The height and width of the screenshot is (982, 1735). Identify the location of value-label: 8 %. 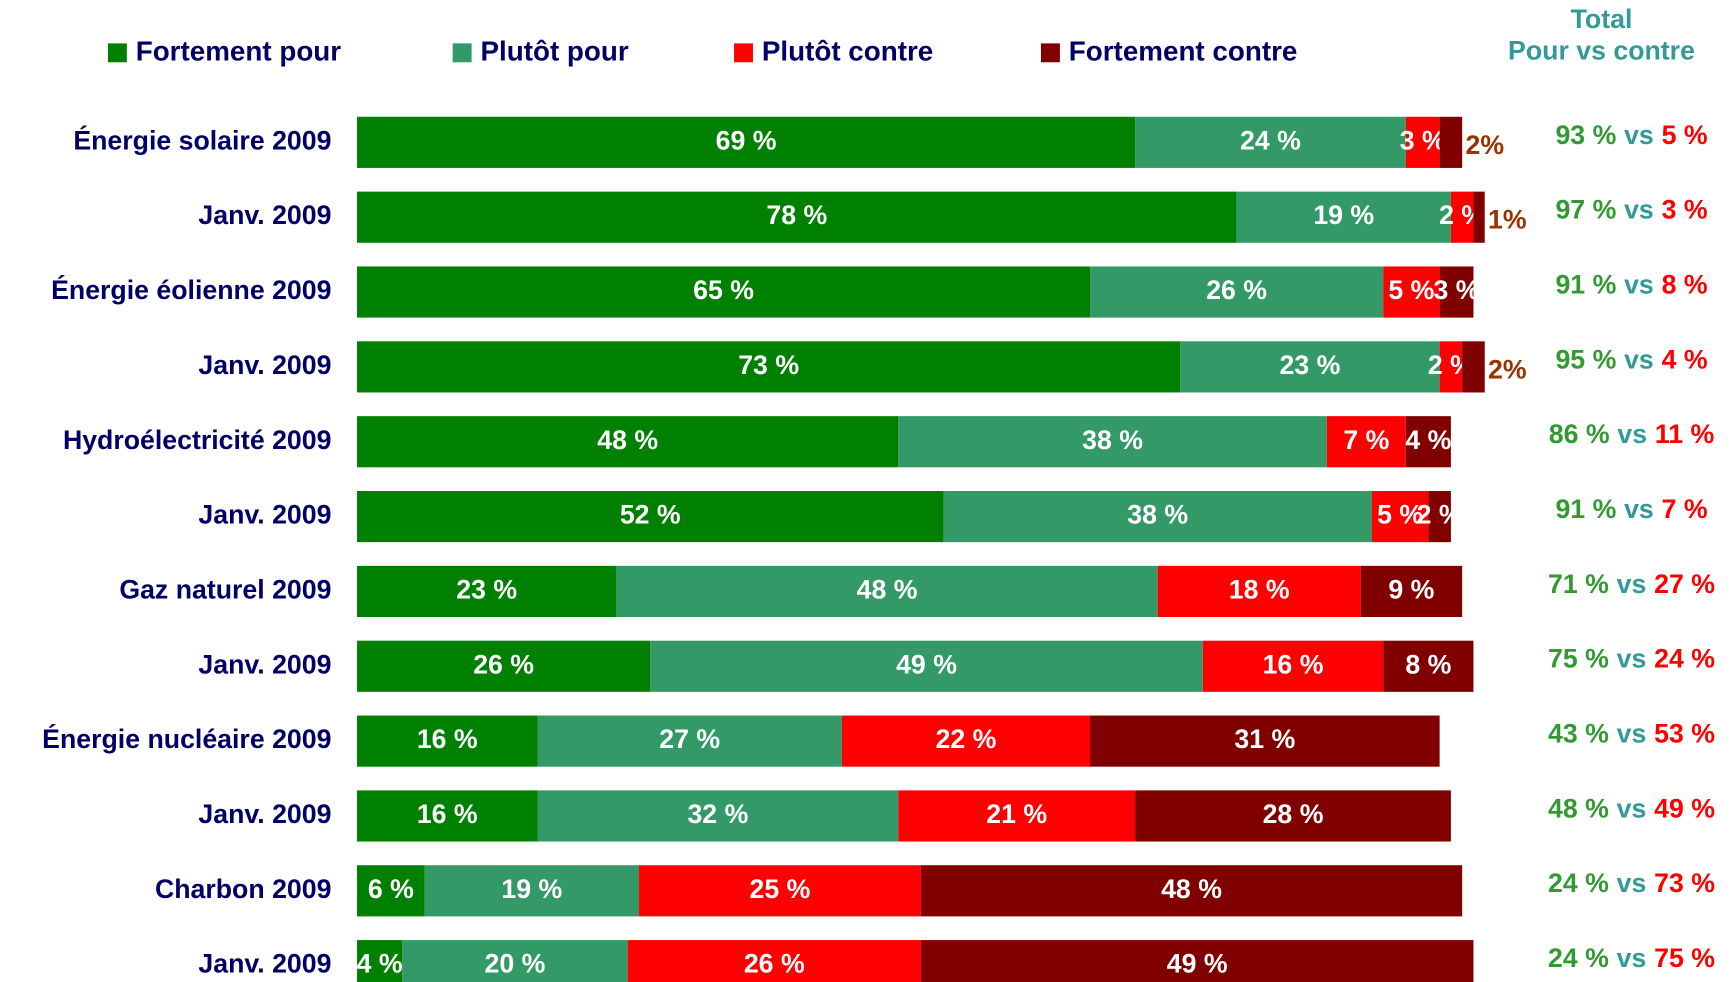
(1428, 664).